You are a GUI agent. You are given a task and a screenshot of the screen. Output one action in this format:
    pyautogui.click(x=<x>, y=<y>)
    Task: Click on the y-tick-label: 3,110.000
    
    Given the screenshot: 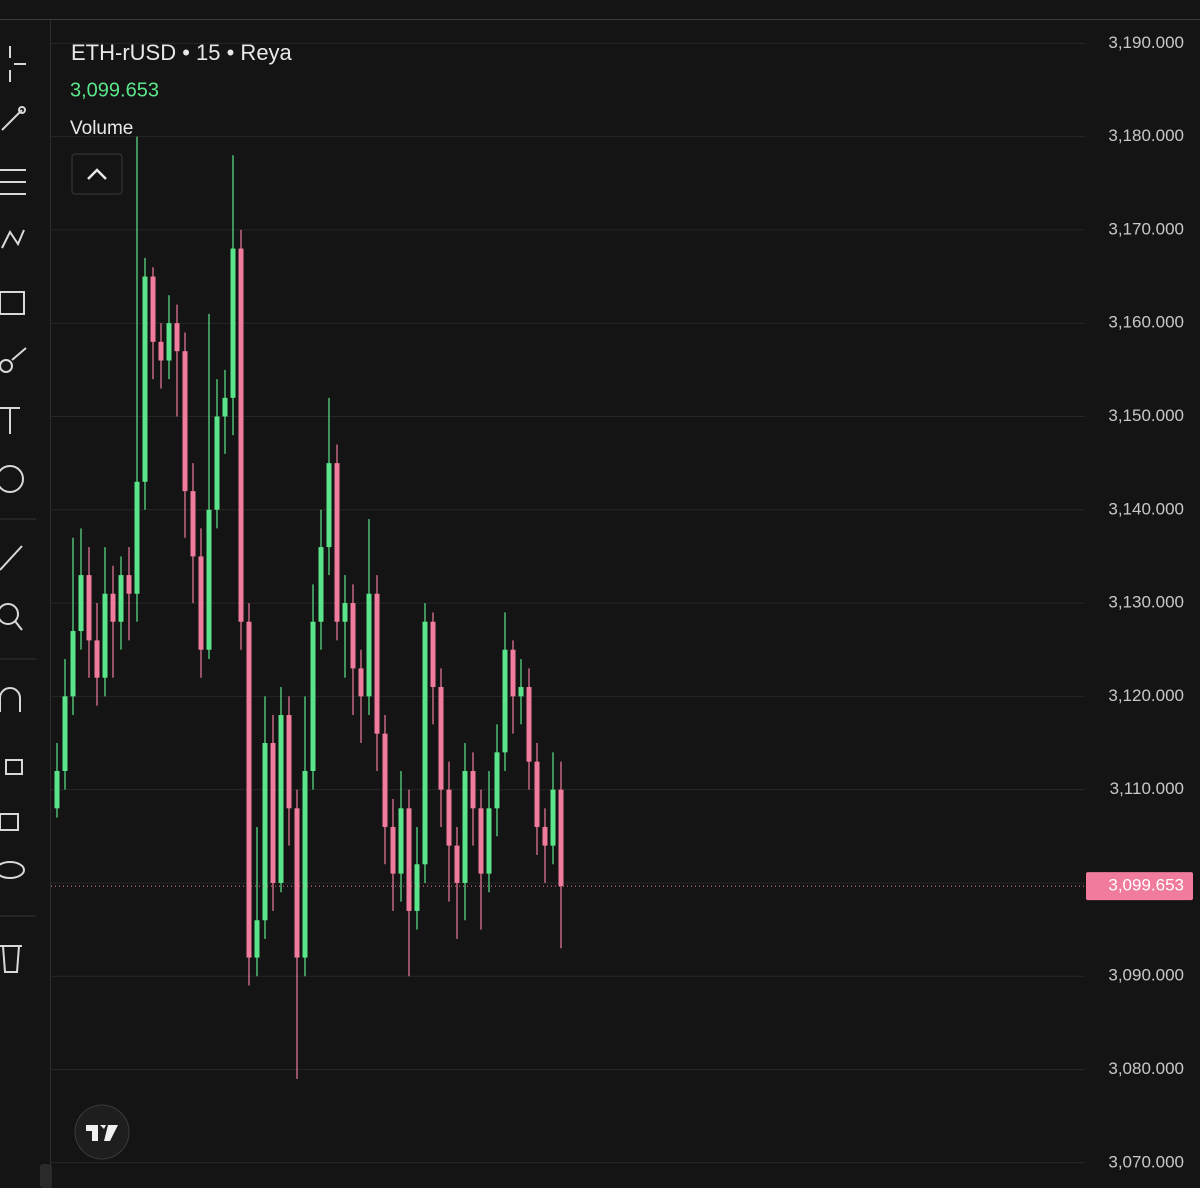 What is the action you would take?
    pyautogui.click(x=1147, y=788)
    